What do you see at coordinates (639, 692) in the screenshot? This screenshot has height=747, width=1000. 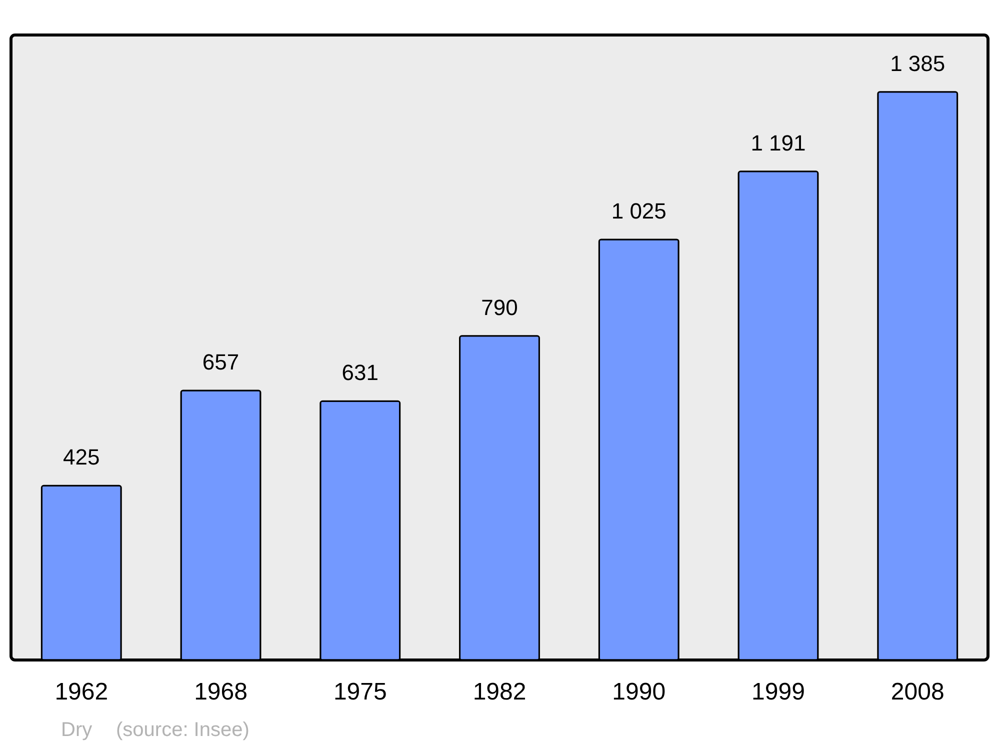 I see `x-tick-label: 1990` at bounding box center [639, 692].